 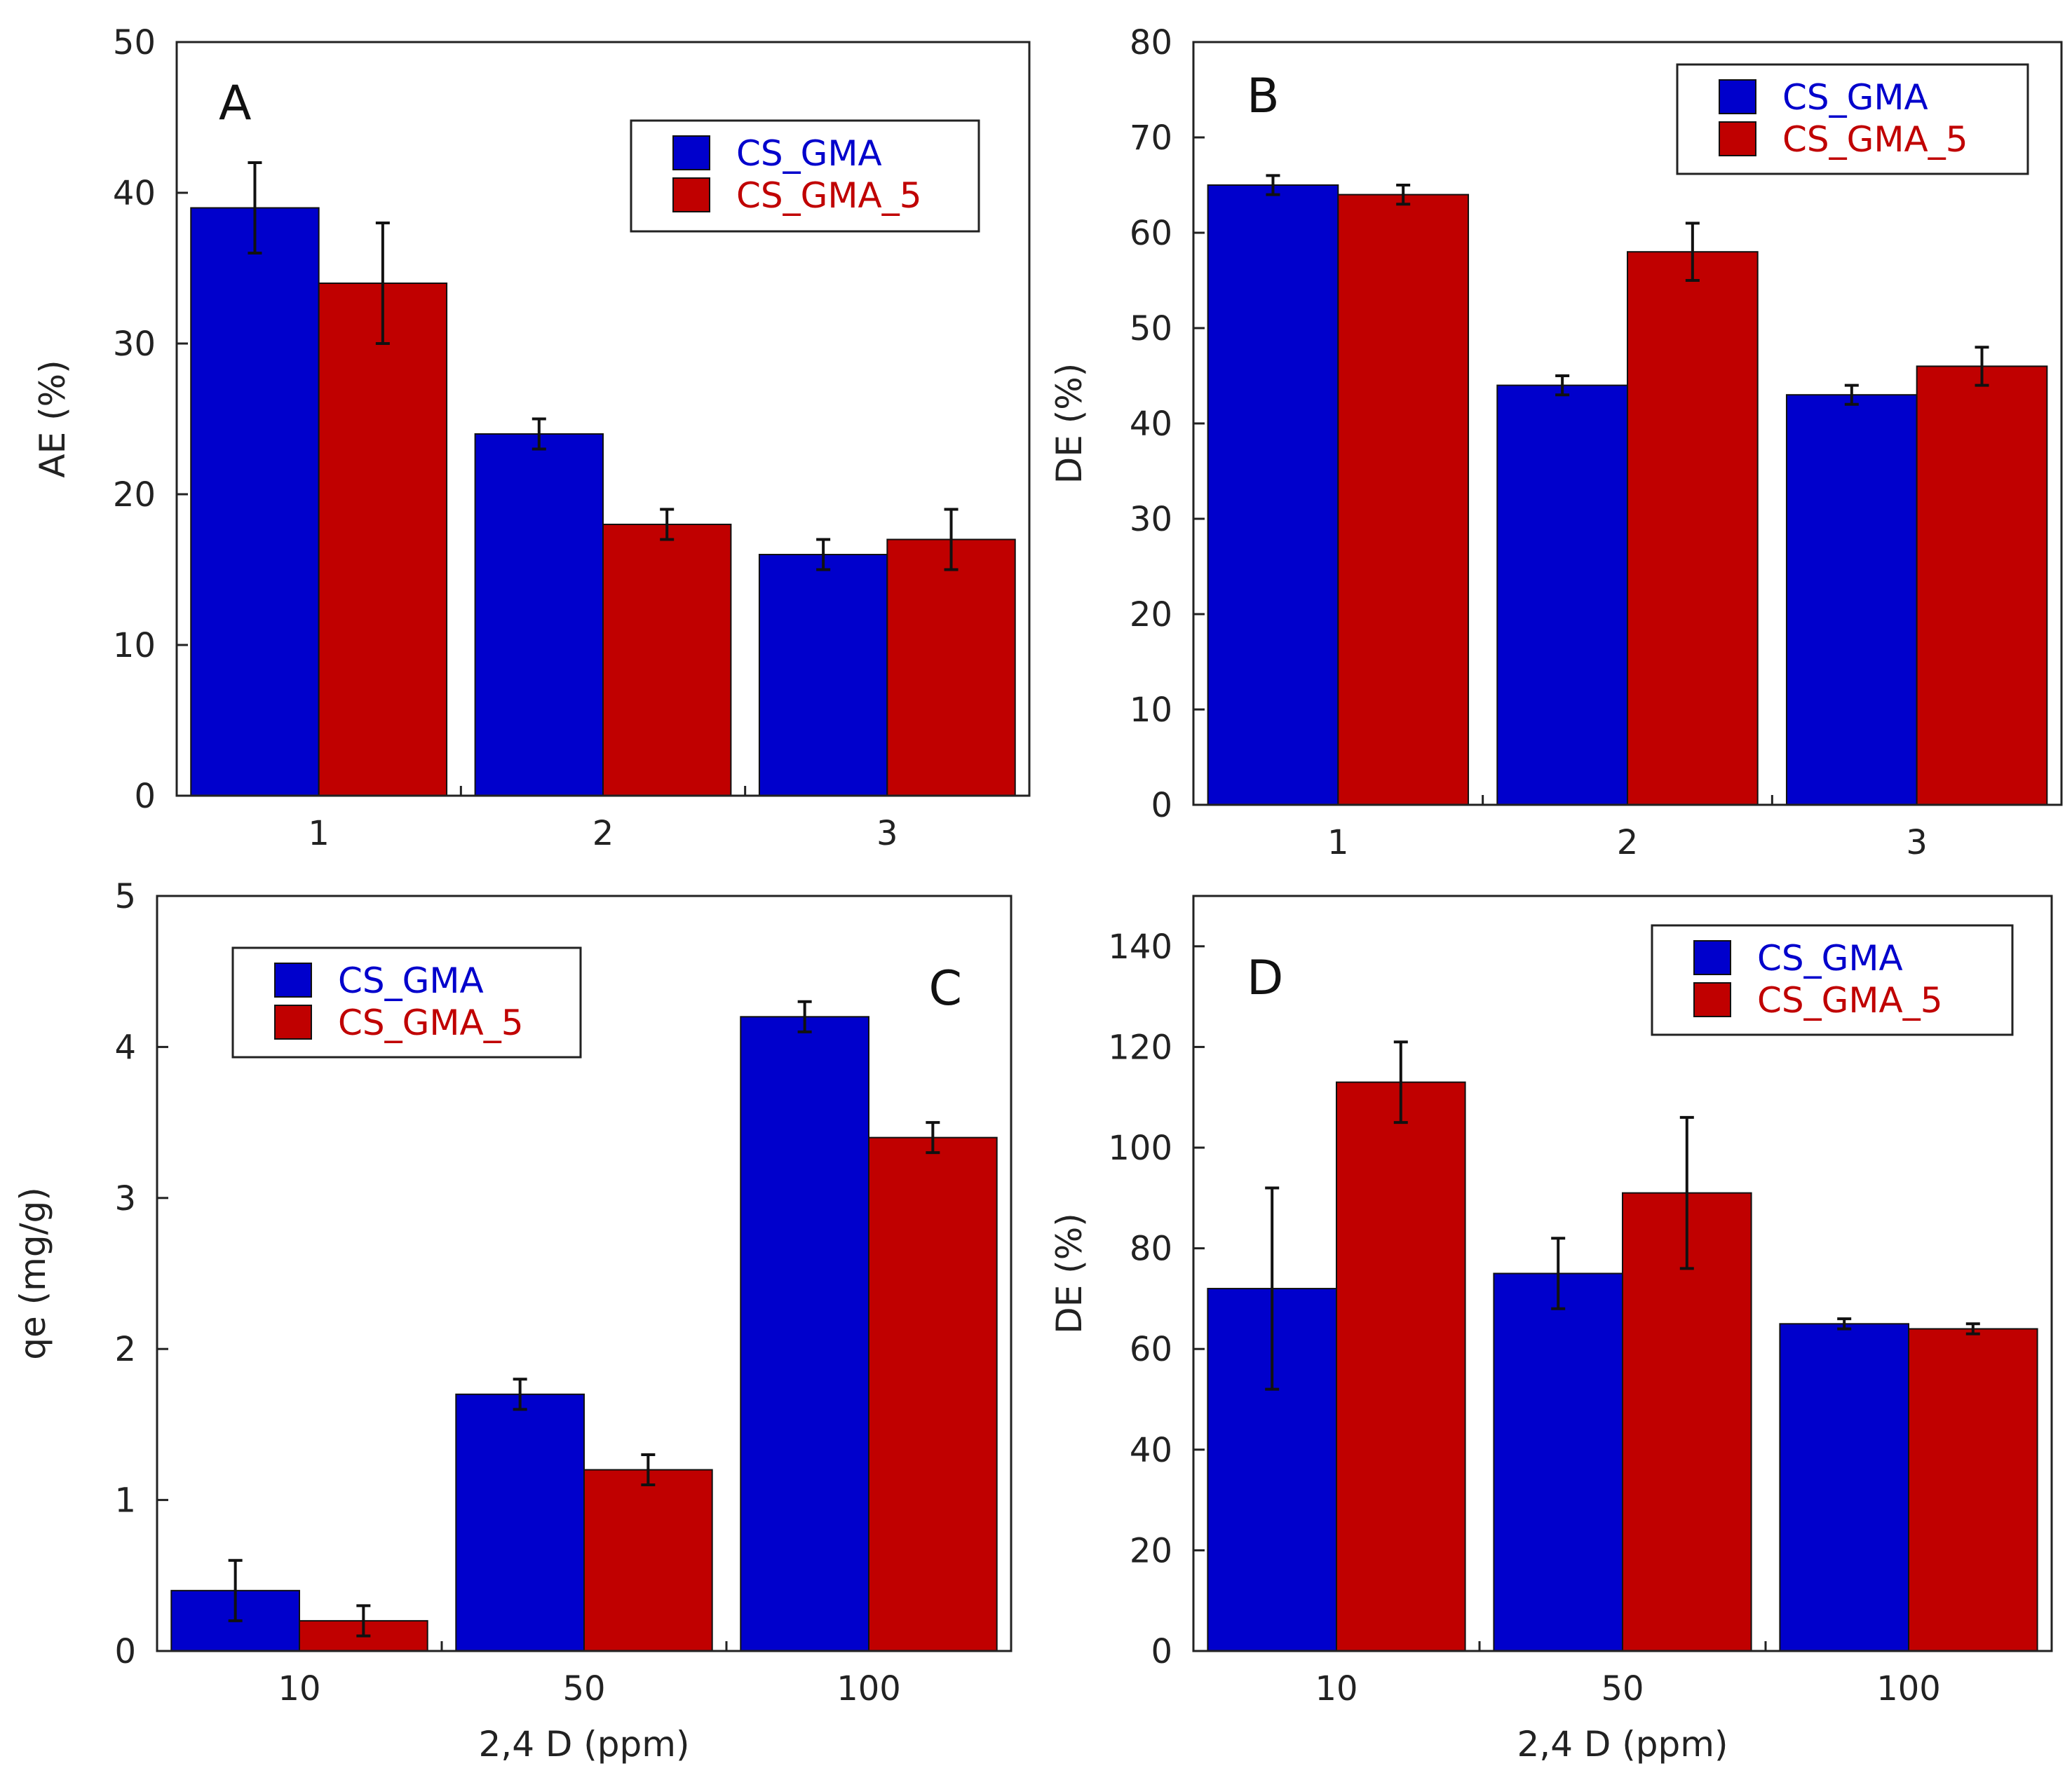 What do you see at coordinates (1140, 947) in the screenshot?
I see `panel-d-ytick-label-140: 140` at bounding box center [1140, 947].